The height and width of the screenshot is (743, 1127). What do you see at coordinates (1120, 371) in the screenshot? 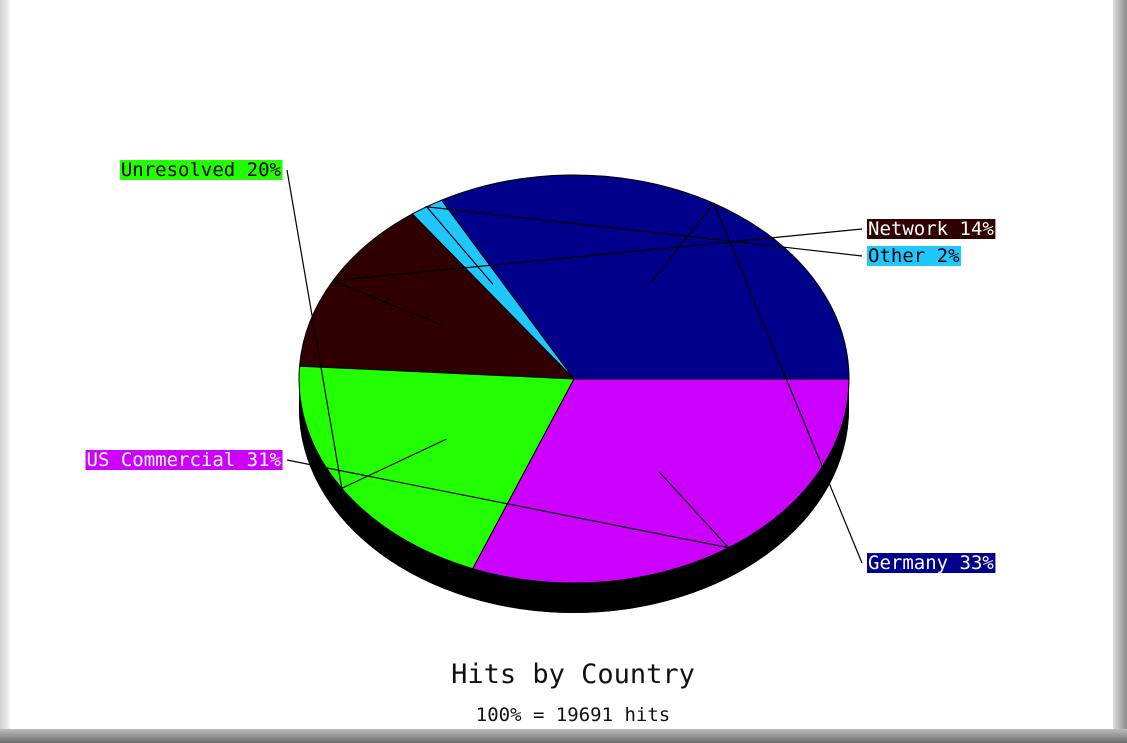
I see `frame-edge-right` at bounding box center [1120, 371].